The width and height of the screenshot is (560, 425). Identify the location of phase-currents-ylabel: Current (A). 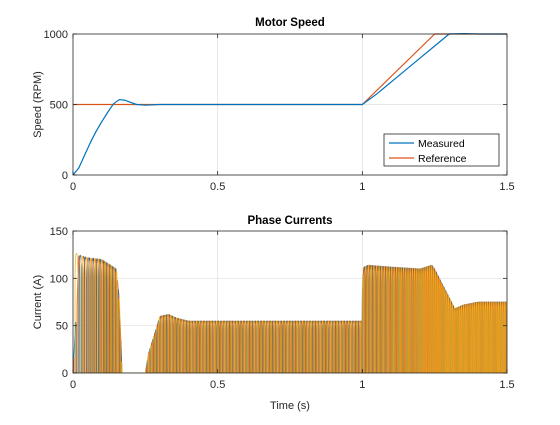
(38, 302).